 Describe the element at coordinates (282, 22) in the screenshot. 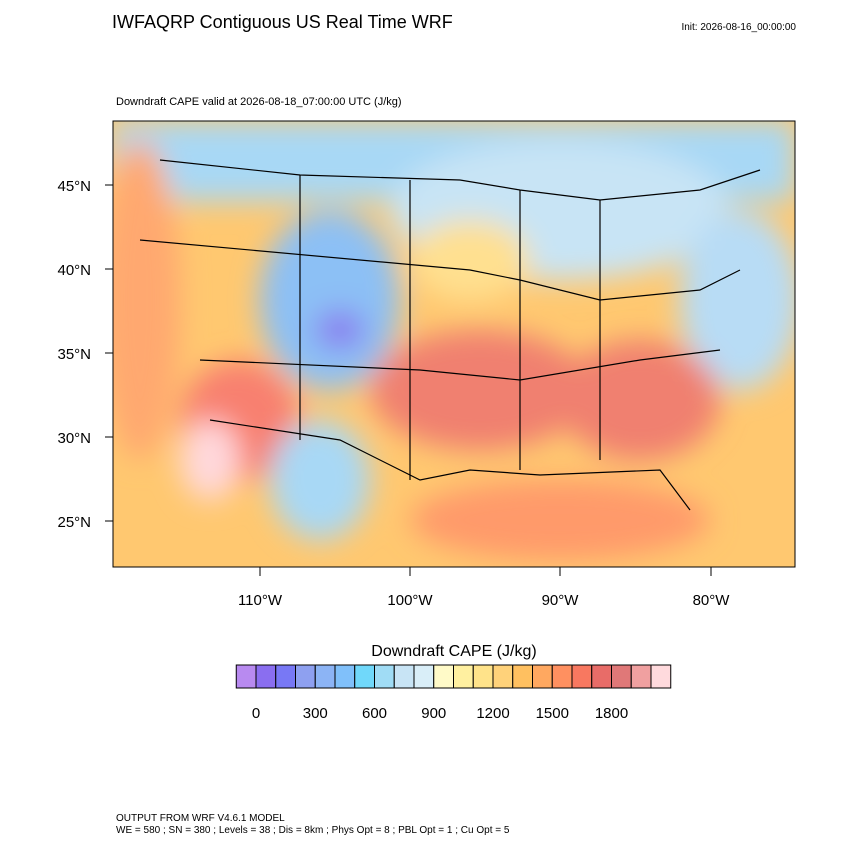

I see `title: IWFAQRP Contiguous US Real Time WRF` at that location.